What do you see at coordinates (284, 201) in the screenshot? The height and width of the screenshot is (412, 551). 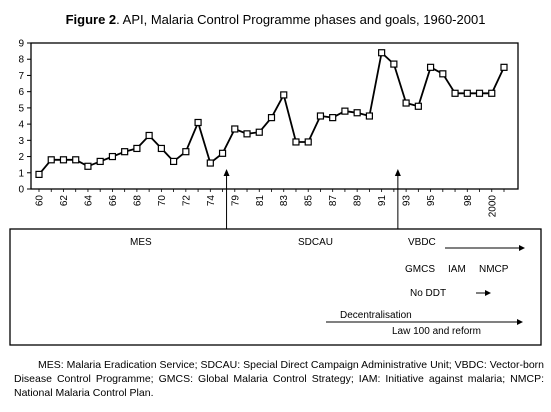 I see `x-tick-label: 83` at bounding box center [284, 201].